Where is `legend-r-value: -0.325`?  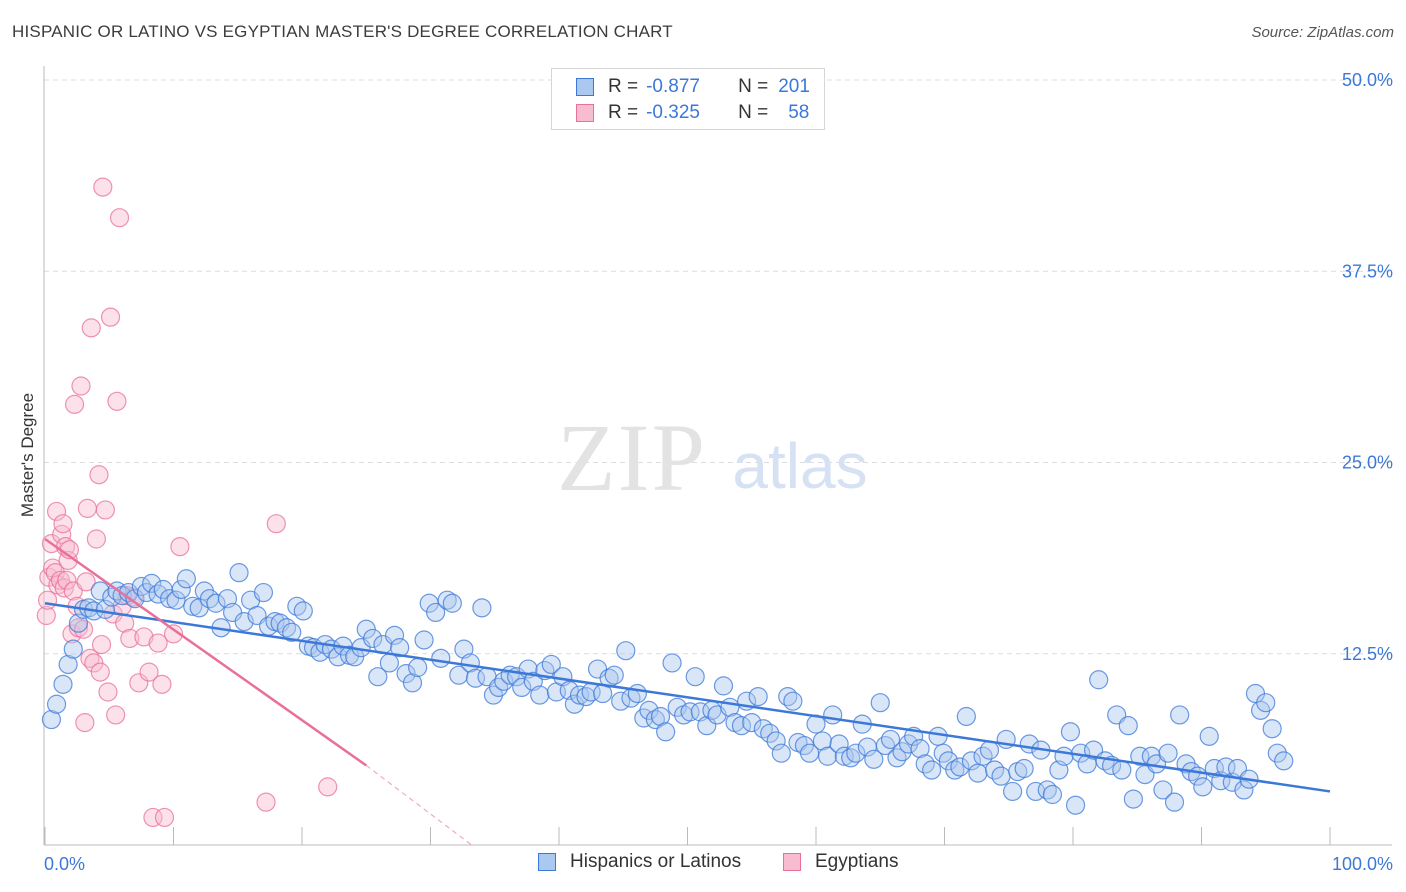
legend-r-value: -0.325 is located at coordinates (673, 112).